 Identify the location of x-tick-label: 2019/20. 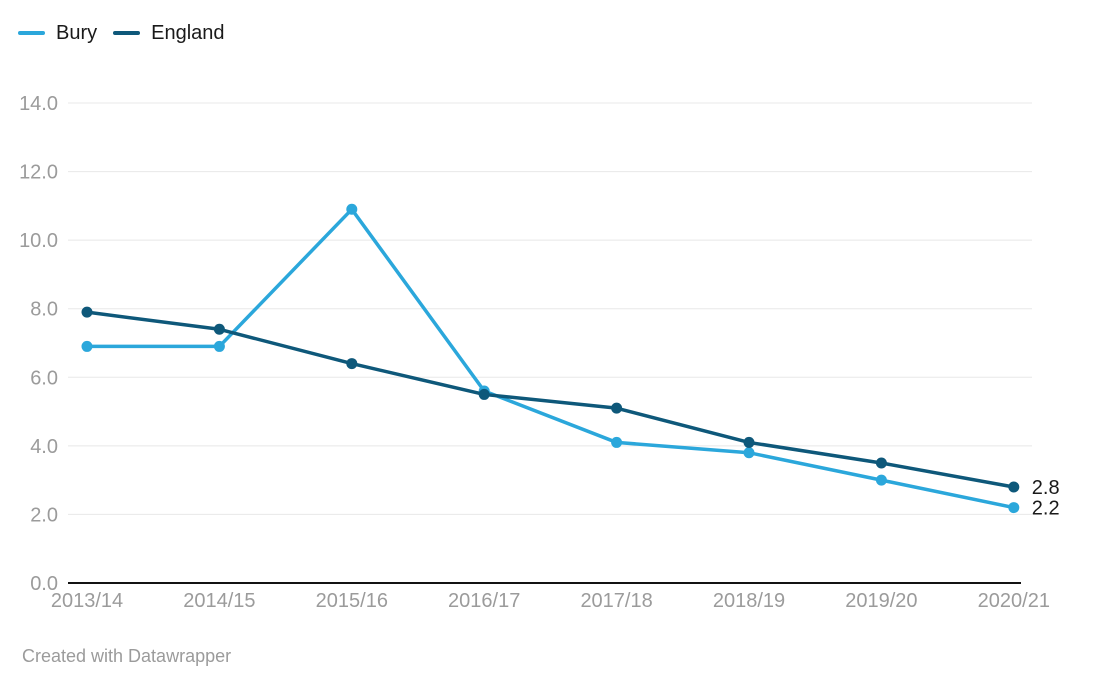
(881, 601).